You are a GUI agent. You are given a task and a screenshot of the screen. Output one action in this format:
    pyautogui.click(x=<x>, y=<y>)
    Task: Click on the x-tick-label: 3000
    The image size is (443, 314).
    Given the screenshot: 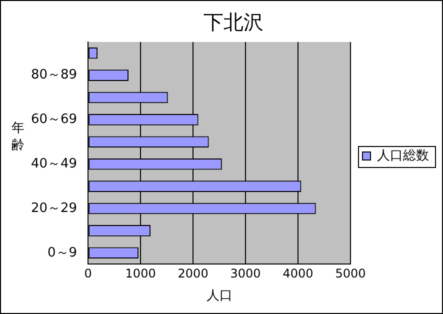 What is the action you would take?
    pyautogui.click(x=245, y=273)
    